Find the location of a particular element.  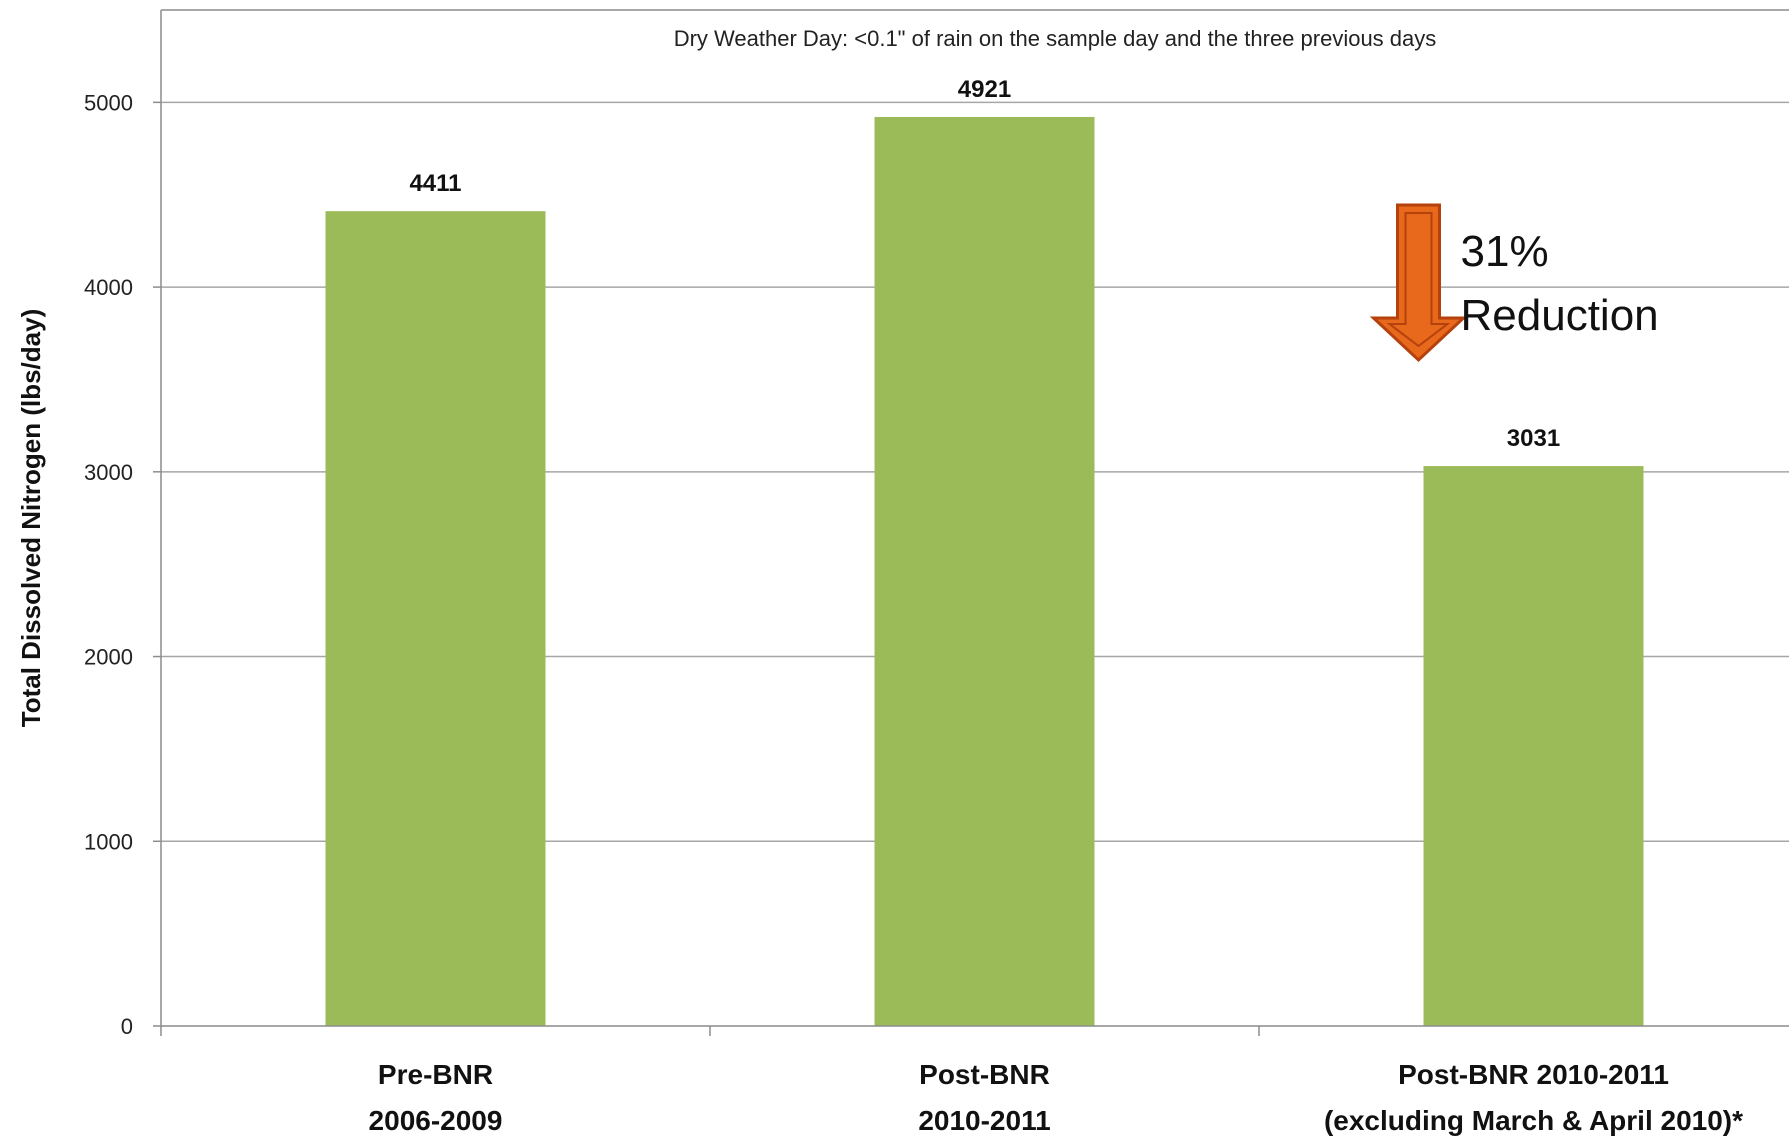

y-axis-label: Total Dissolved Nitrogen (lbs/day) is located at coordinates (31, 518).